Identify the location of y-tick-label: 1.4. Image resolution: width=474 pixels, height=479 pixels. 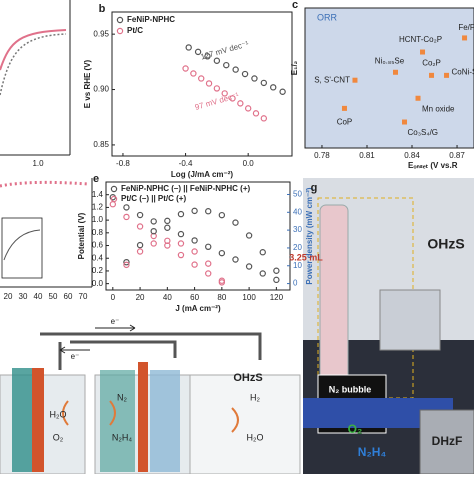
(98, 194).